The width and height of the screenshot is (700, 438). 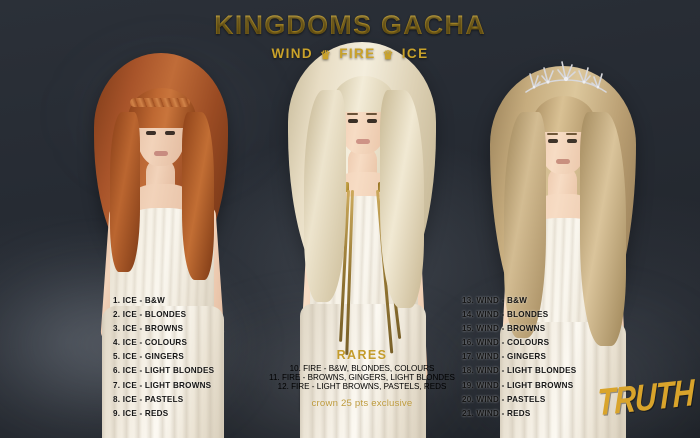 I want to click on model-left-hair-side-left, so click(x=198, y=196).